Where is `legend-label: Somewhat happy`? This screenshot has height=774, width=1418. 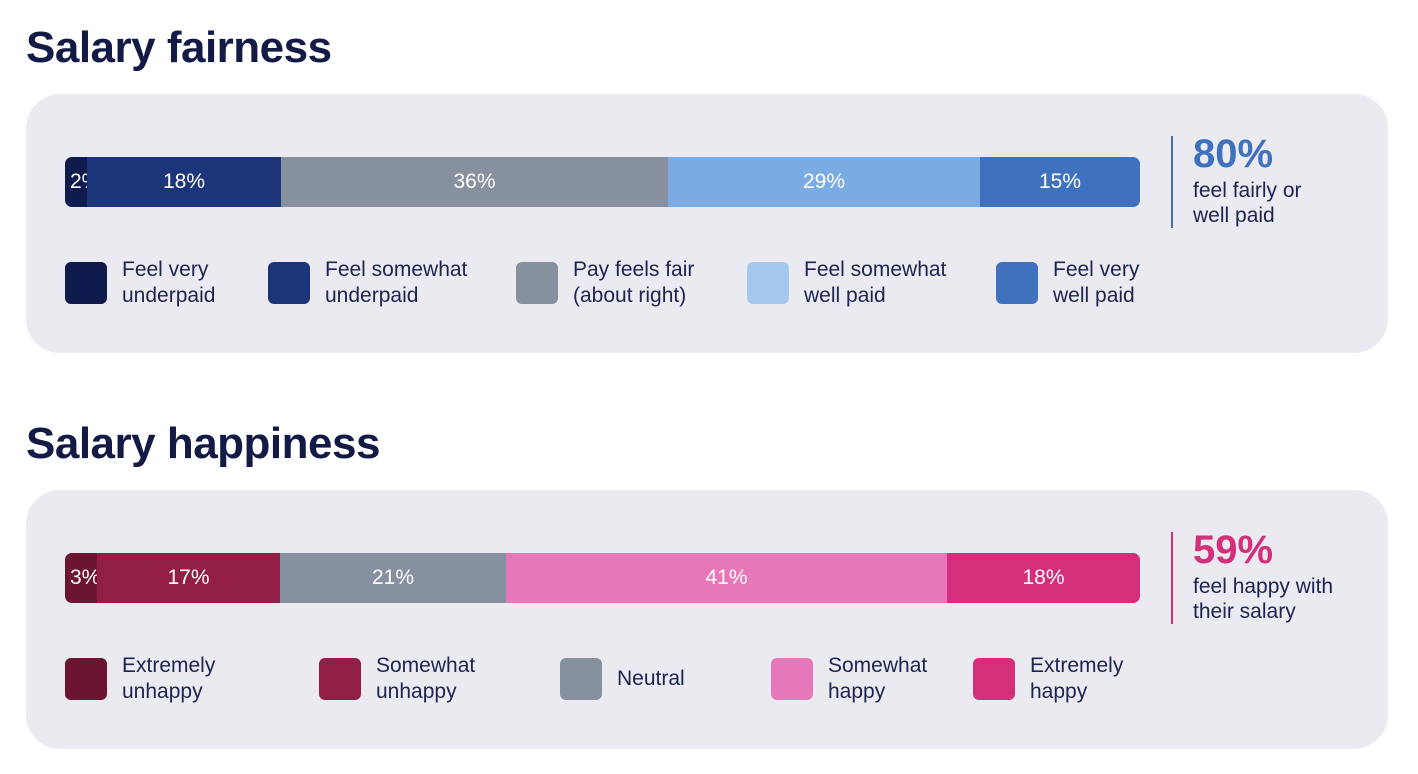 legend-label: Somewhat happy is located at coordinates (878, 678).